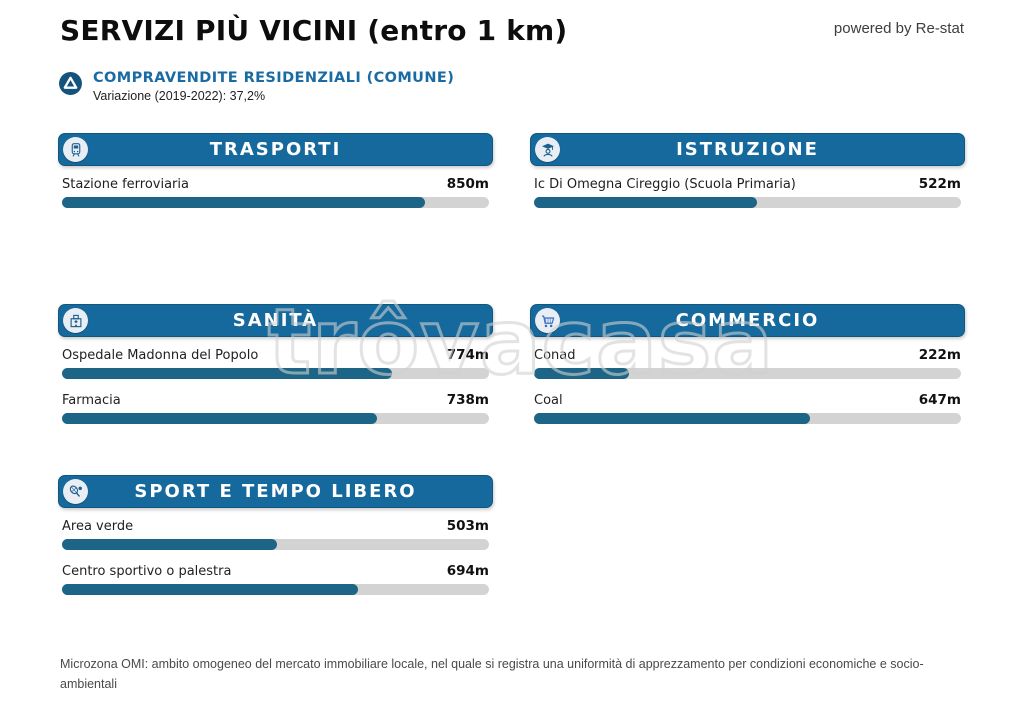  What do you see at coordinates (747, 355) in the screenshot?
I see `service-row-header: Conad 222m` at bounding box center [747, 355].